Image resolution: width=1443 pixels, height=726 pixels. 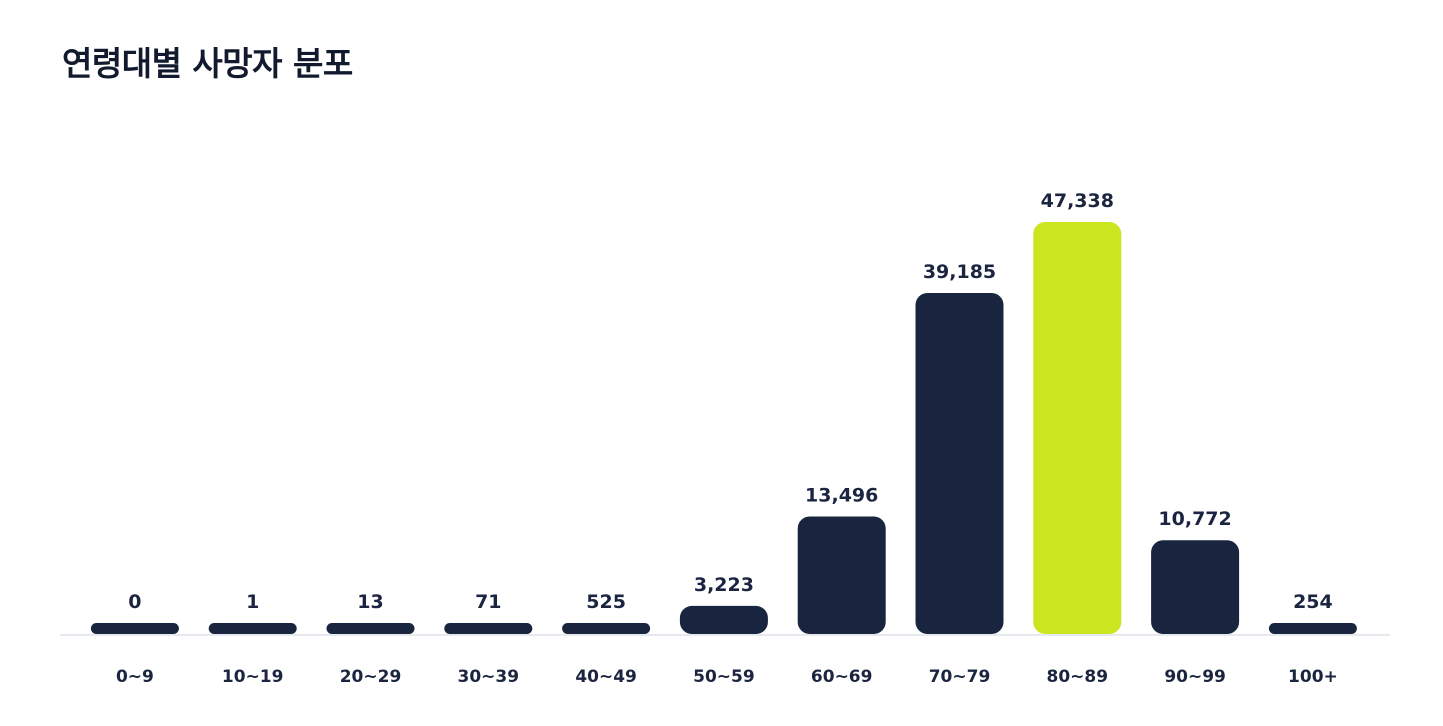 What do you see at coordinates (960, 677) in the screenshot?
I see `x-tick-label: 70~79` at bounding box center [960, 677].